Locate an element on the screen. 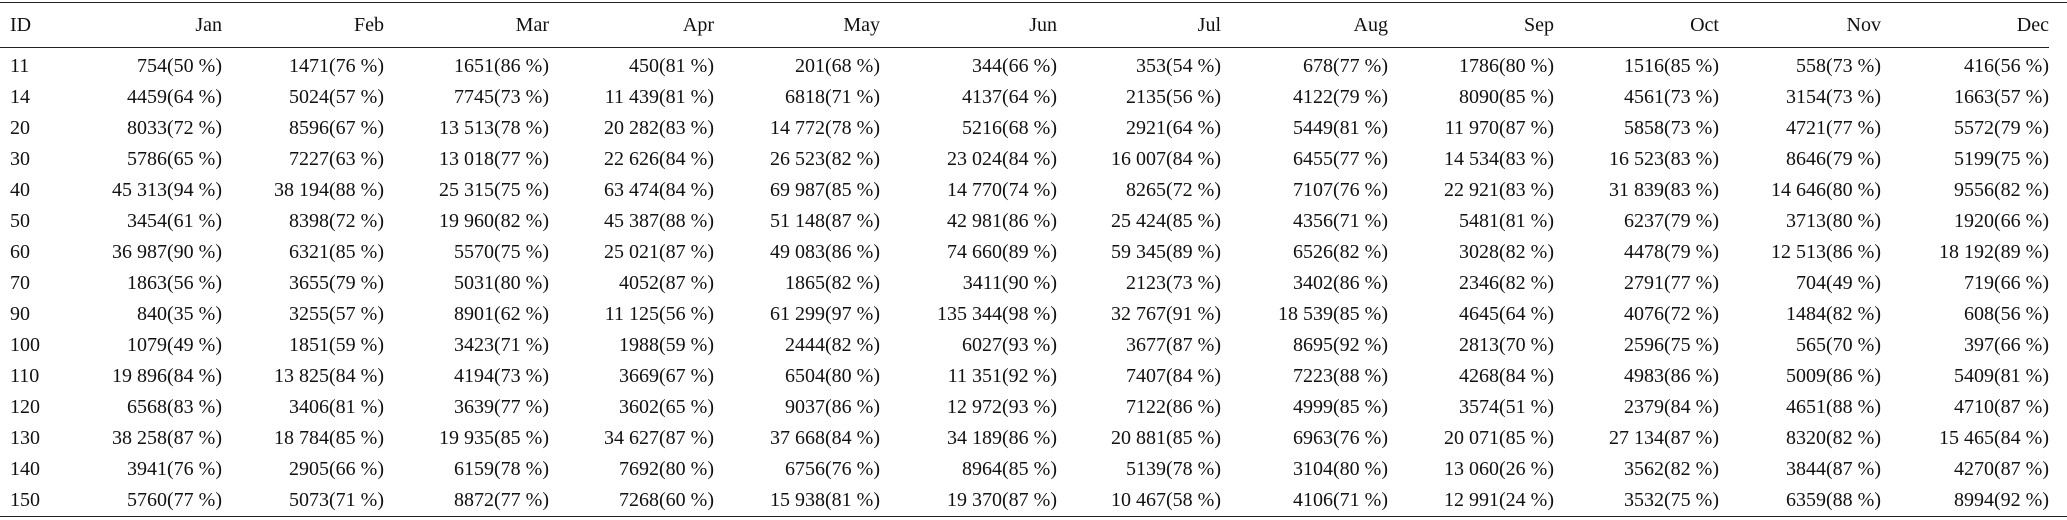 The width and height of the screenshot is (2067, 520). value-cell: 38 194(88 %) is located at coordinates (329, 190).